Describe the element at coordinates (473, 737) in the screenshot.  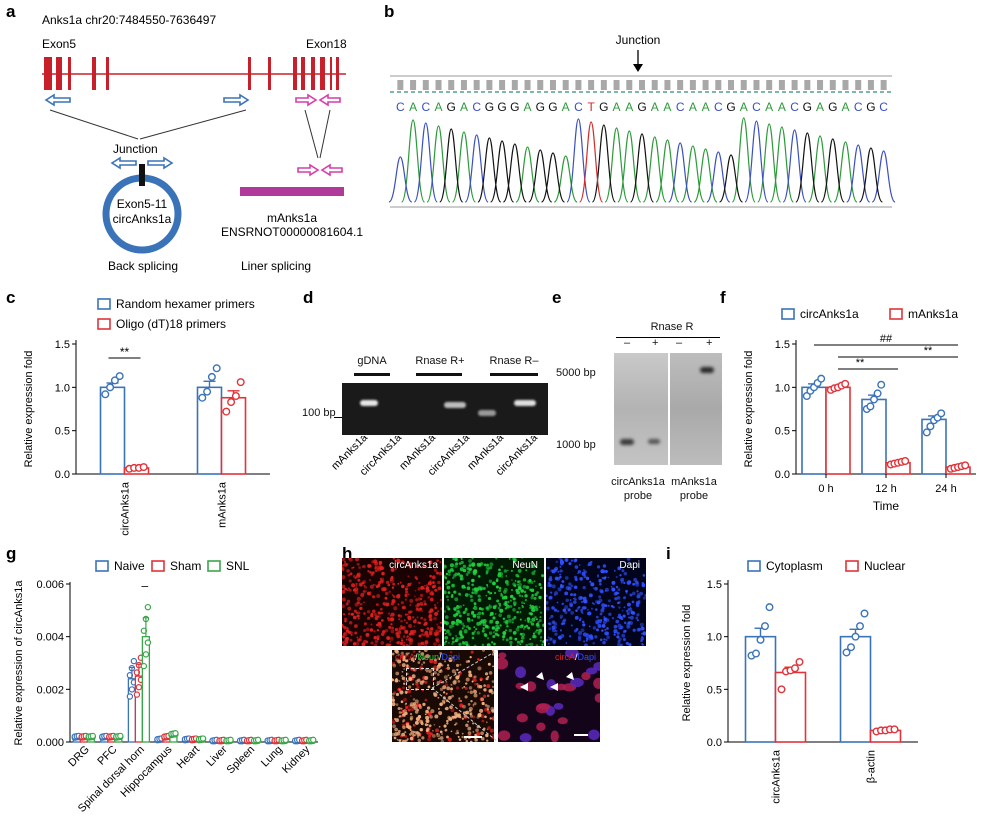
I see `scale-bar` at that location.